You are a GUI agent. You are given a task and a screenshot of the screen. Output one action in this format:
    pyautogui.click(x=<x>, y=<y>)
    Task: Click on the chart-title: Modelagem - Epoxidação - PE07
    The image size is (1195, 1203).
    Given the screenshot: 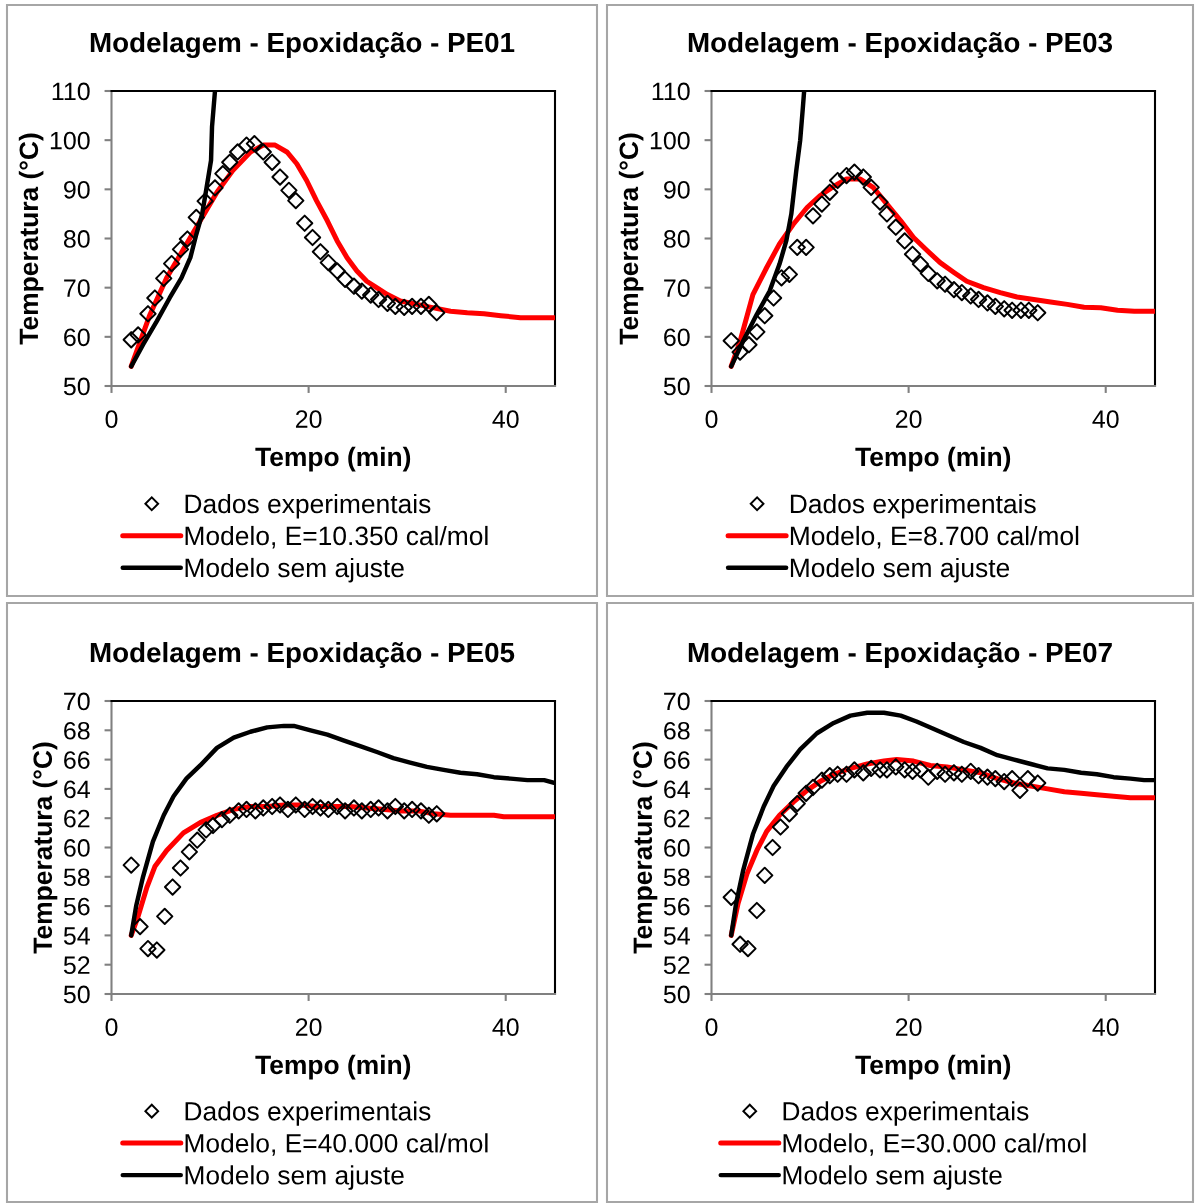 What is the action you would take?
    pyautogui.click(x=900, y=654)
    